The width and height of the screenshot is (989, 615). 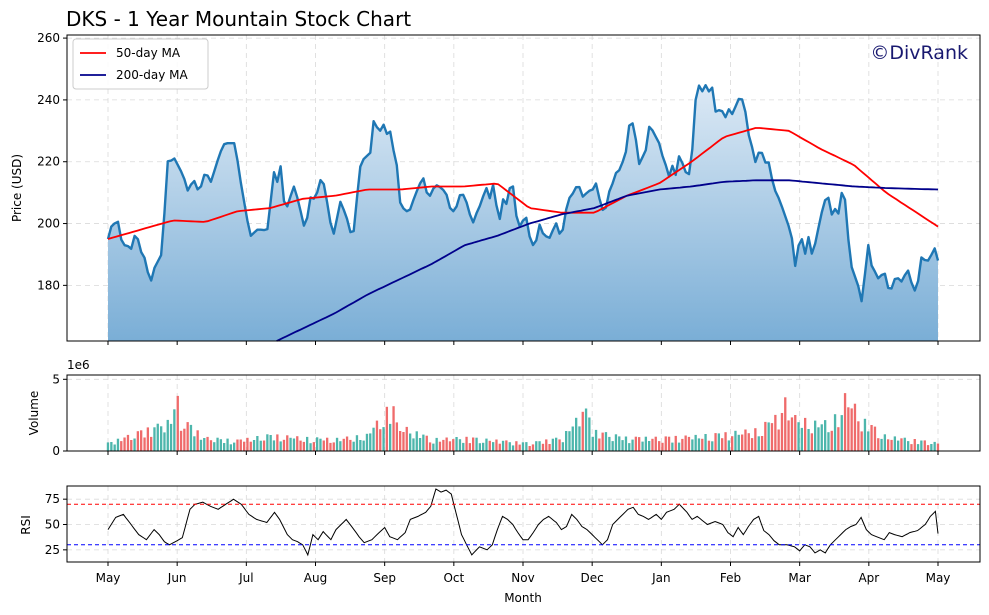 What do you see at coordinates (238, 19) in the screenshot?
I see `chart-title: DKS - 1 Year Mountain Stock Chart` at bounding box center [238, 19].